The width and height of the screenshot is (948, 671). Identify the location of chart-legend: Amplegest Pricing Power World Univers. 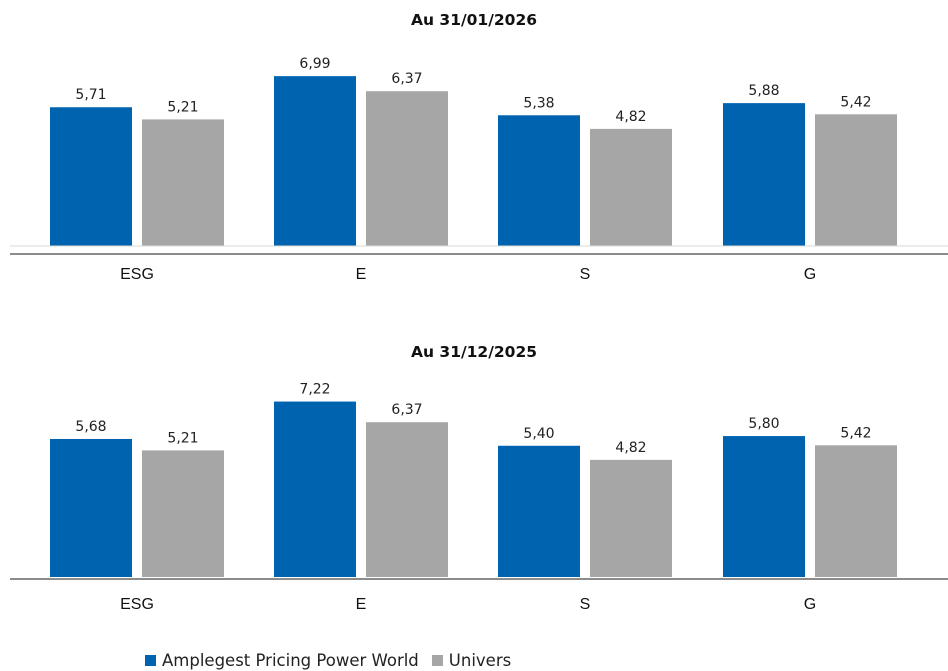
(334, 660).